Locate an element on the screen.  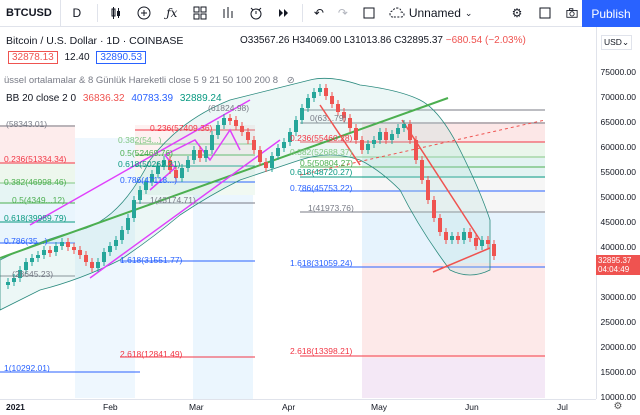
symbol-search-button: BTCUSD is located at coordinates (30, 13).